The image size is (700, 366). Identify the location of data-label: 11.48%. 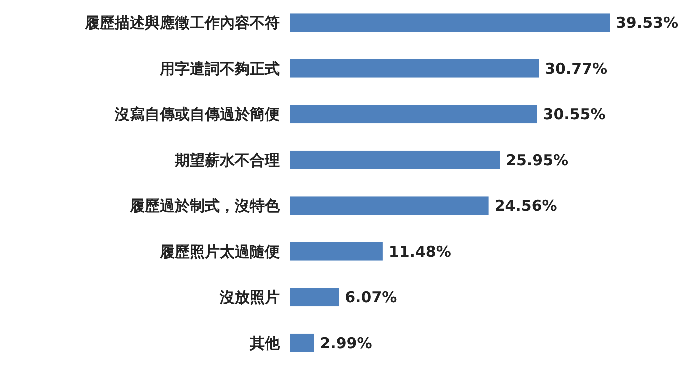
(420, 251).